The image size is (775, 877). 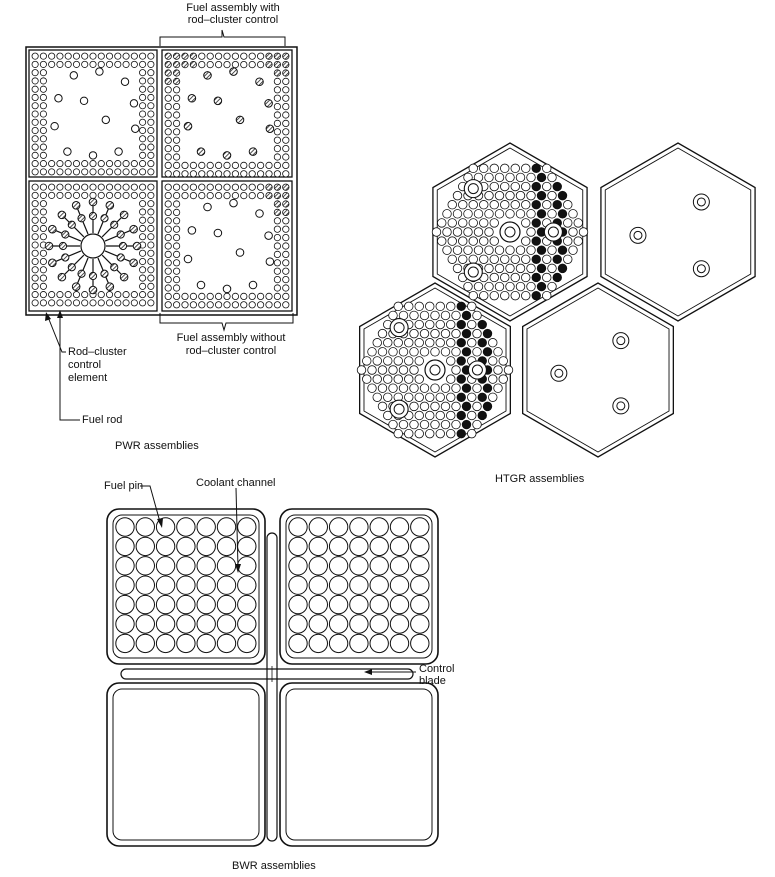 I want to click on guide-tube, so click(x=218, y=233).